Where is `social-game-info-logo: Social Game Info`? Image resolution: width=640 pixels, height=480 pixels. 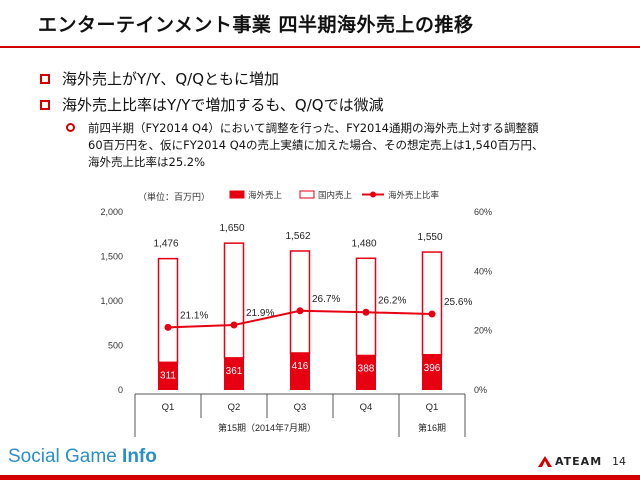 social-game-info-logo: Social Game Info is located at coordinates (82, 456).